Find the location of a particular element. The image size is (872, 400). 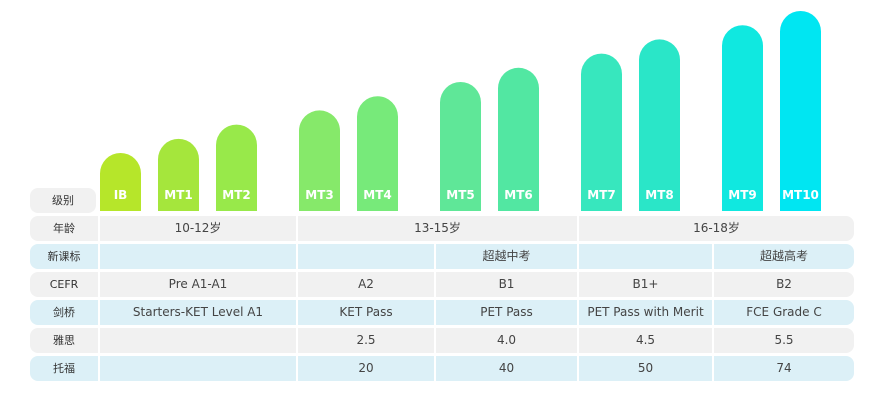

bar-mt9 is located at coordinates (742, 118).